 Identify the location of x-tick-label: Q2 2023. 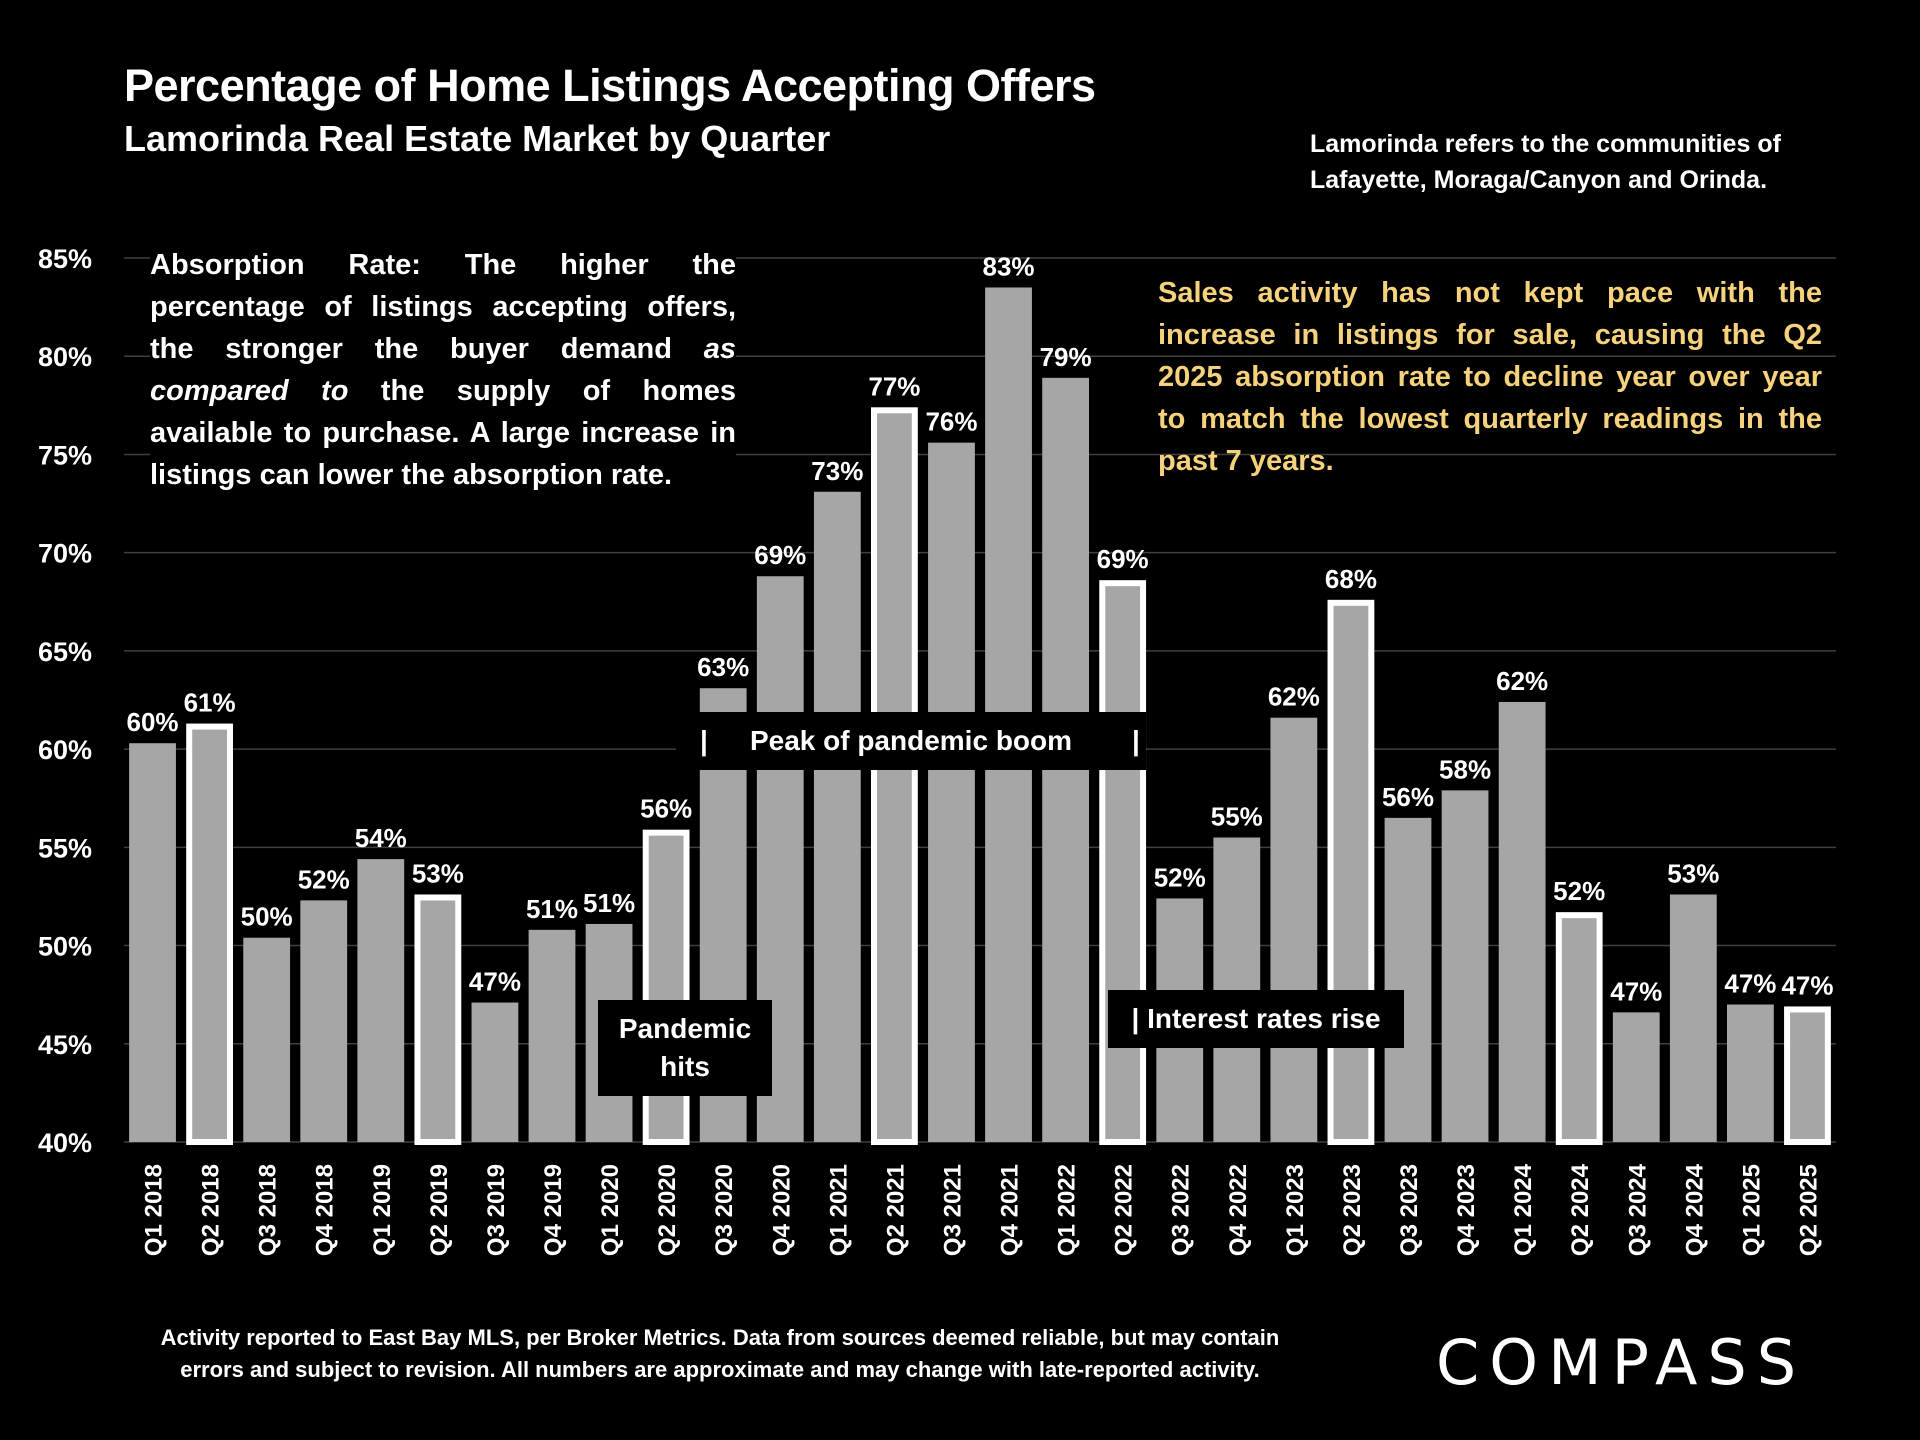
(1352, 1210).